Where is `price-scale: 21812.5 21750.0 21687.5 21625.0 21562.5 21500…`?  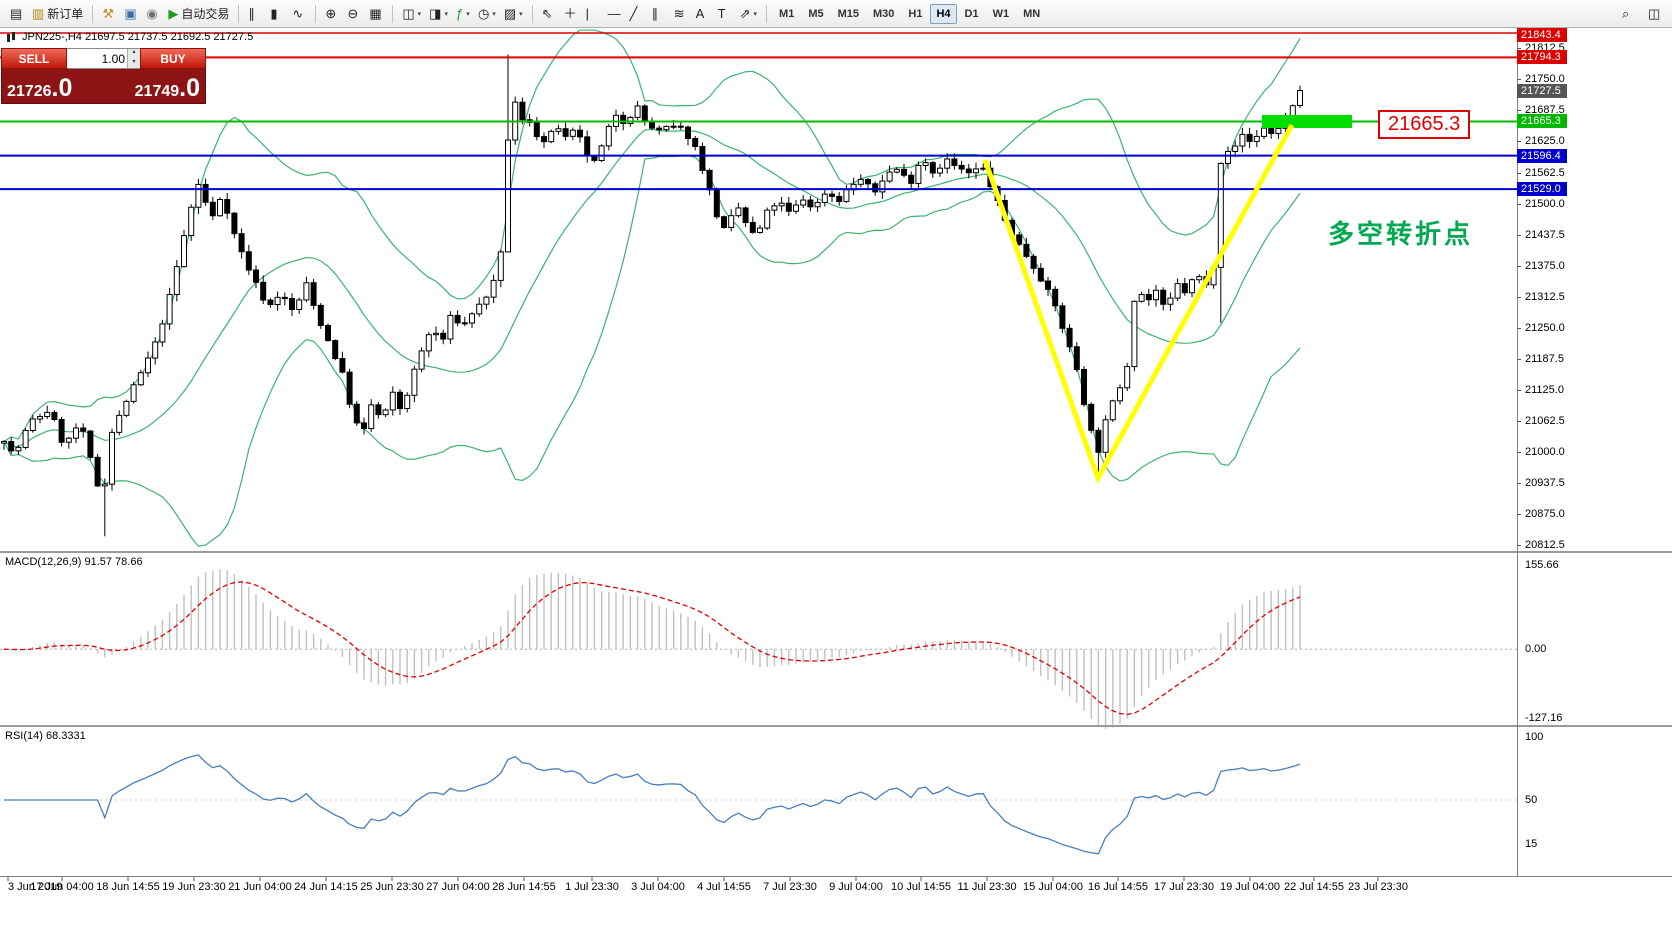
price-scale: 21812.5 21750.0 21687.5 21625.0 21562.5 21500… is located at coordinates (1594, 452).